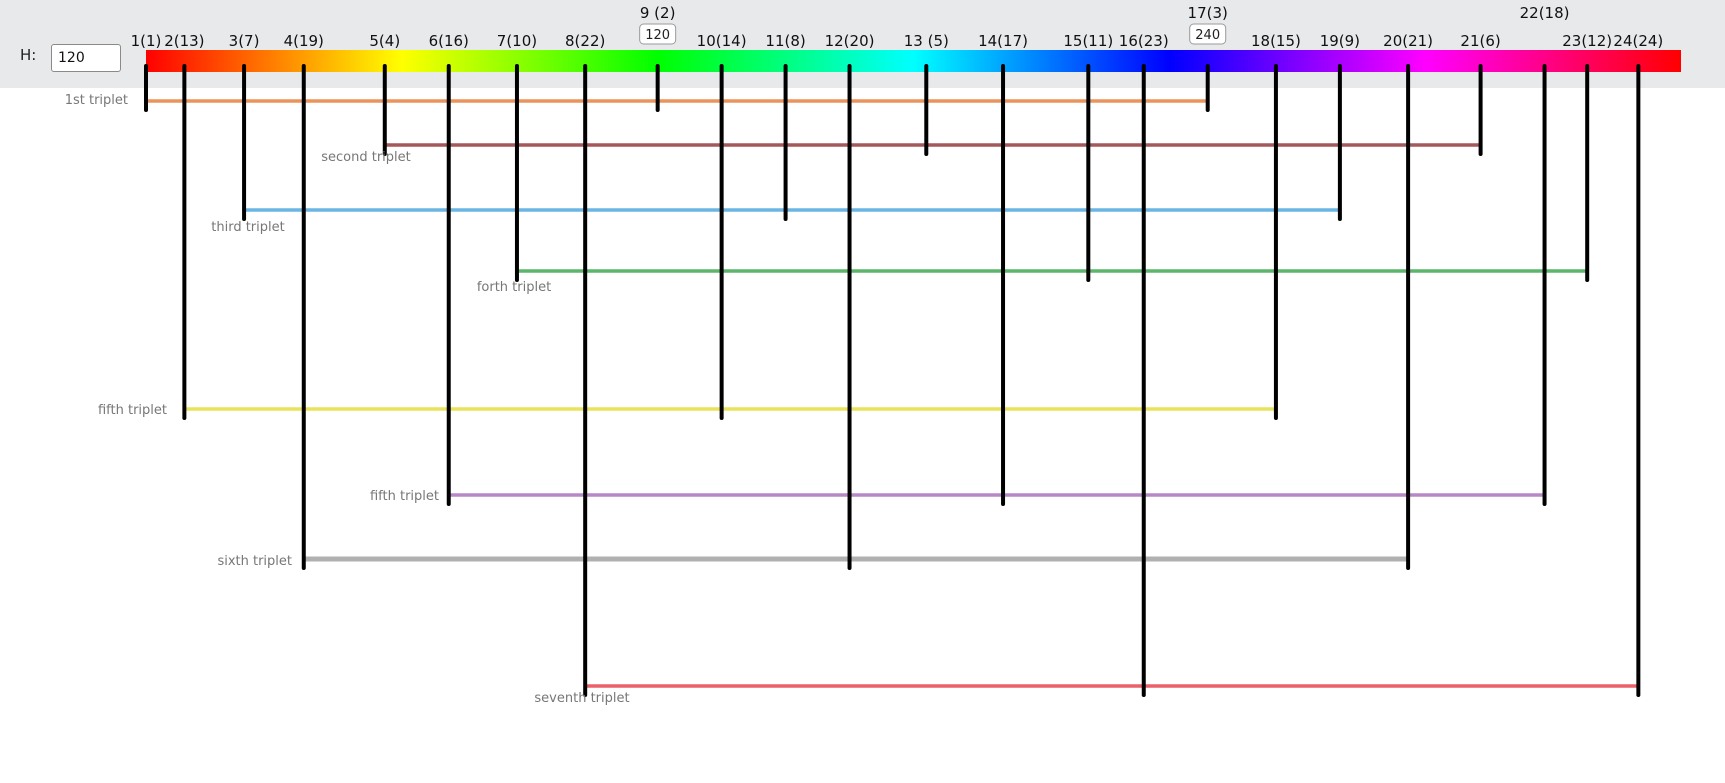 The height and width of the screenshot is (783, 1725). What do you see at coordinates (366, 157) in the screenshot?
I see `triplet-label-2: second triplet` at bounding box center [366, 157].